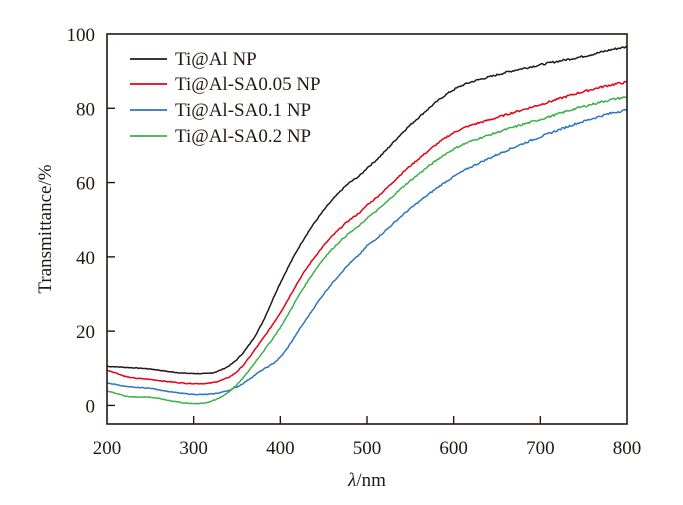  What do you see at coordinates (45, 228) in the screenshot?
I see `y-axis-label: Transmittance/%` at bounding box center [45, 228].